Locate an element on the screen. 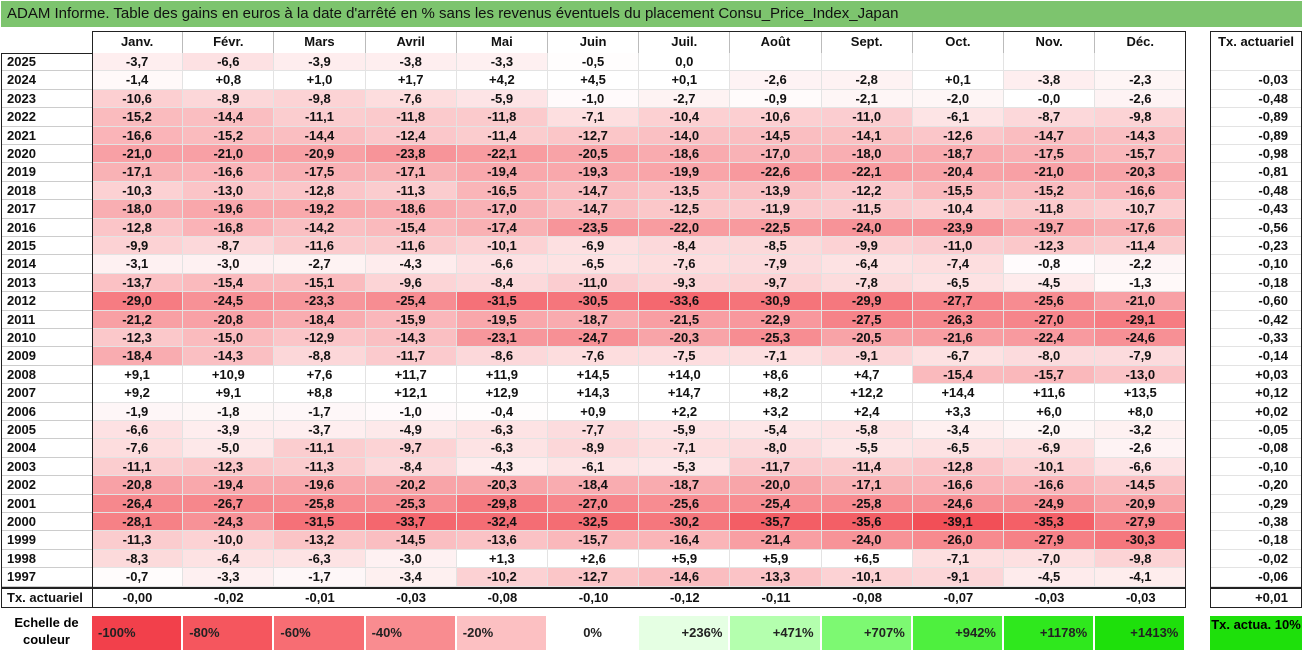 This screenshot has width=1305, height=652. heatmap-cell: -16,8 is located at coordinates (229, 227).